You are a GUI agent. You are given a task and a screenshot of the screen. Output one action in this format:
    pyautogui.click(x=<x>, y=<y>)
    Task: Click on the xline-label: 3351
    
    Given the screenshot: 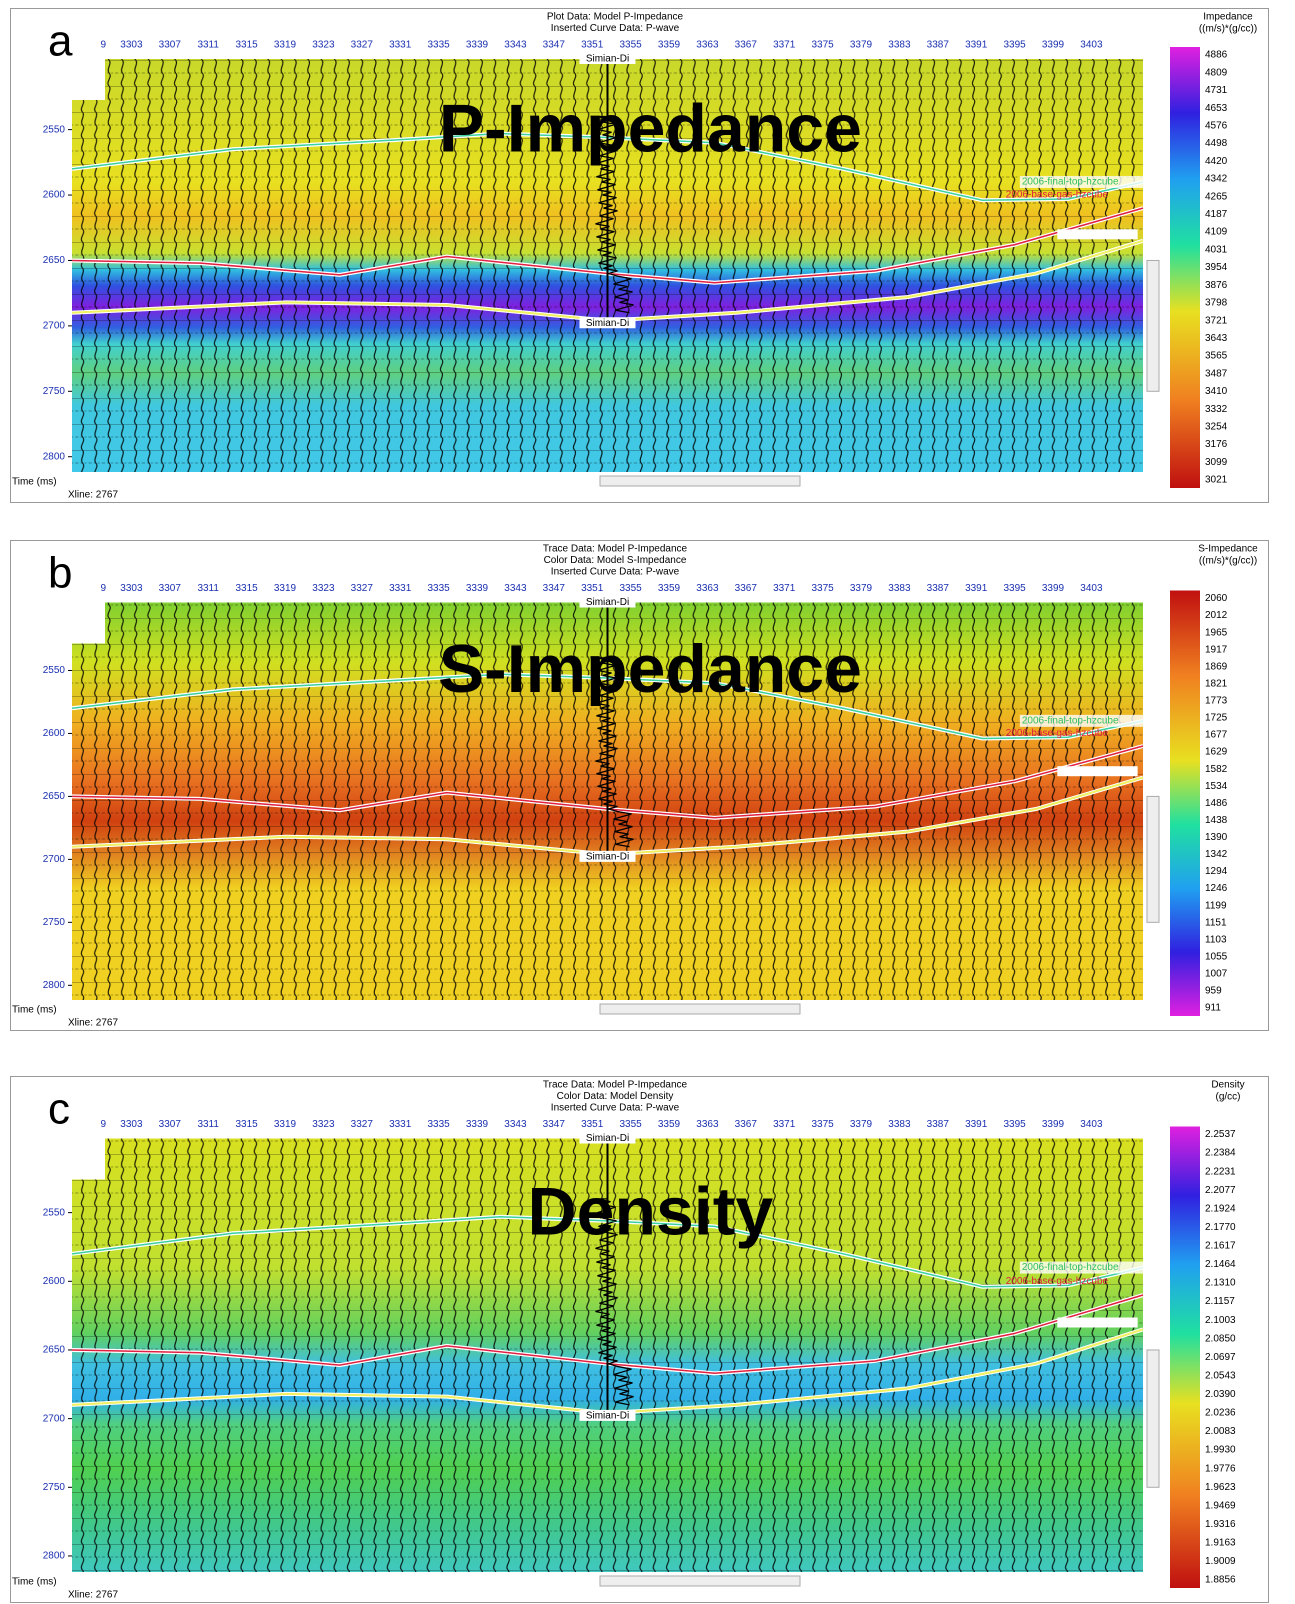 What is the action you would take?
    pyautogui.click(x=592, y=45)
    